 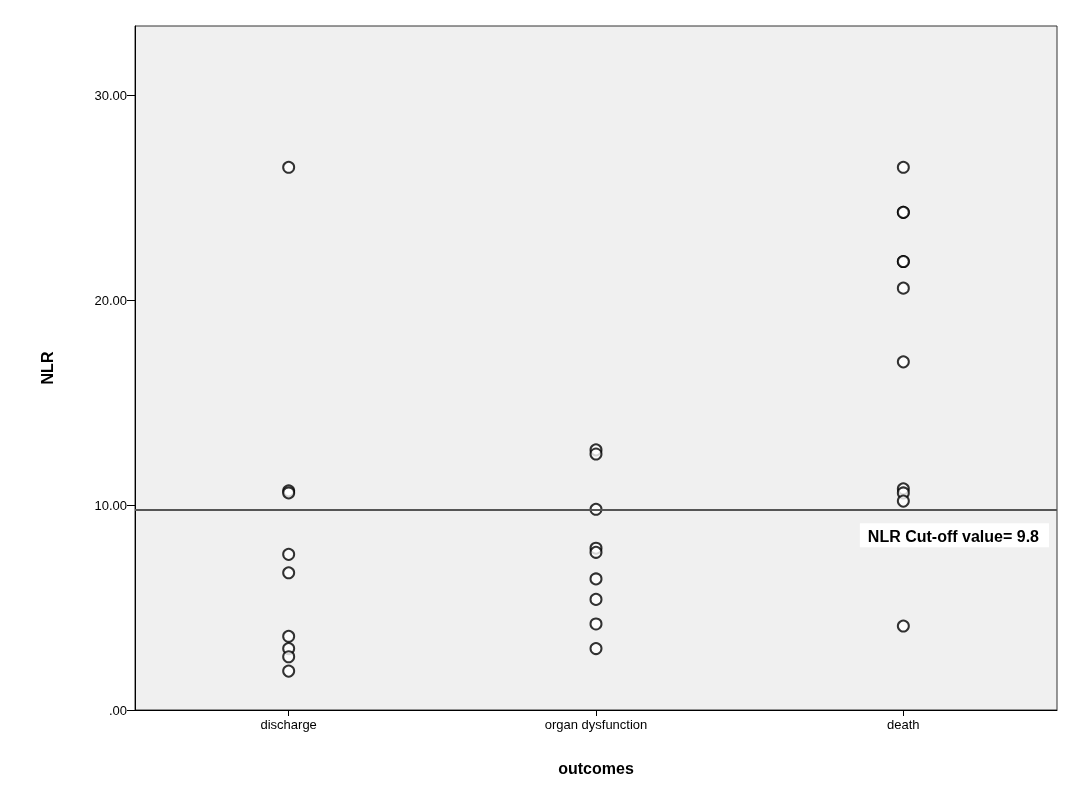 What do you see at coordinates (110, 96) in the screenshot?
I see `y-tick-label: 30.00` at bounding box center [110, 96].